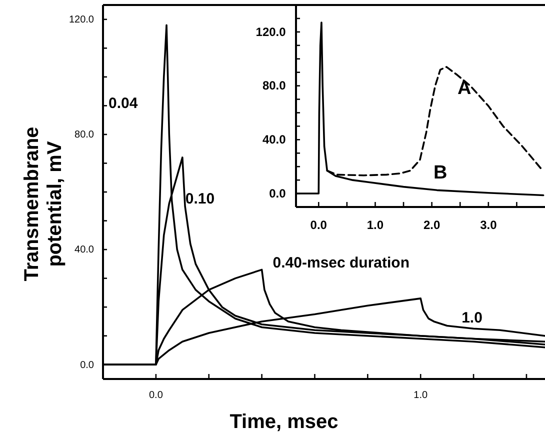 The width and height of the screenshot is (545, 433). Describe the element at coordinates (472, 317) in the screenshot. I see `series-label: 1.0` at that location.